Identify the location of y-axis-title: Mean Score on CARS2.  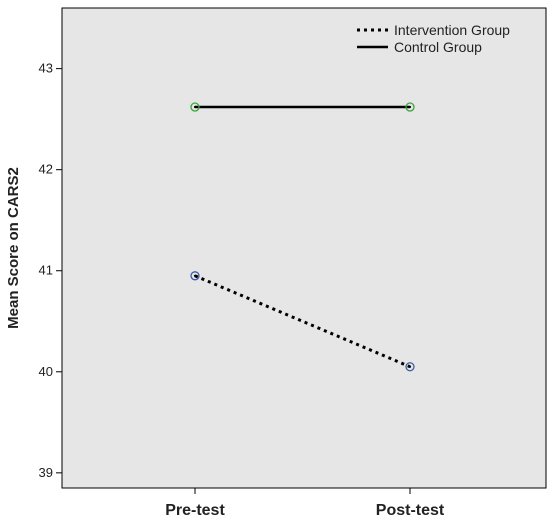
(13, 248).